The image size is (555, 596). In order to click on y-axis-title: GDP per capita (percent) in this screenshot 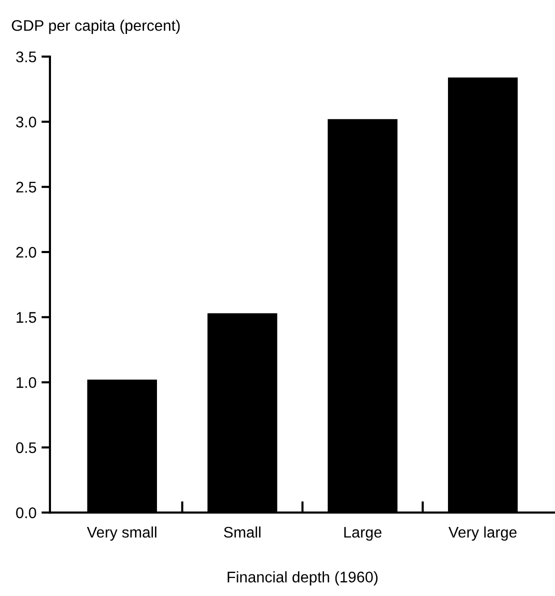, I will do `click(96, 27)`.